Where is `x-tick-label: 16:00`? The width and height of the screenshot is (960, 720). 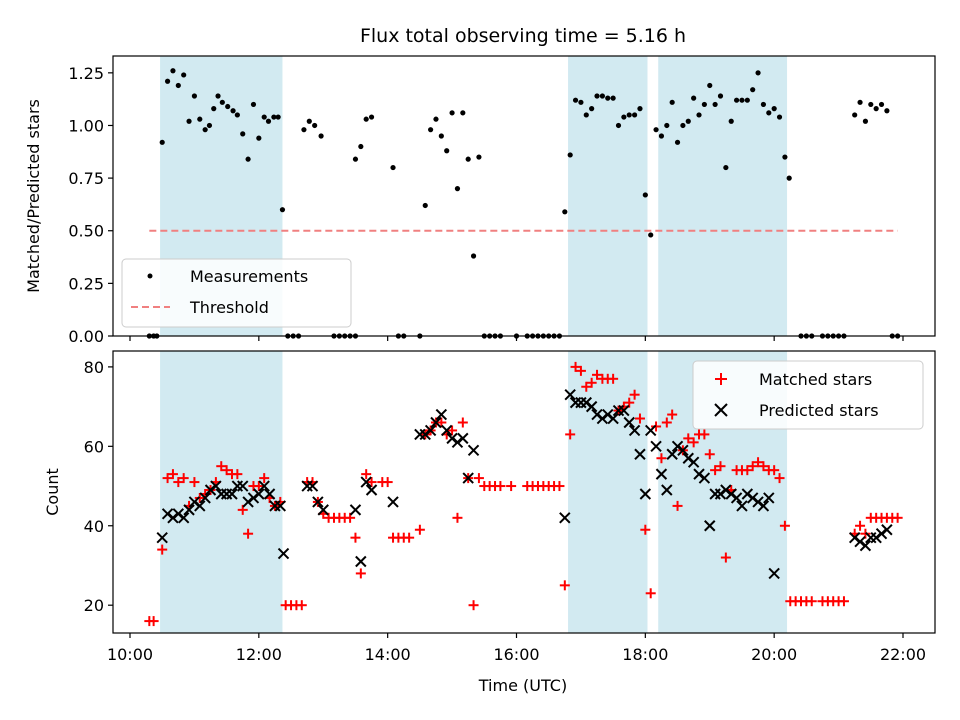
x-tick-label: 16:00 is located at coordinates (516, 654).